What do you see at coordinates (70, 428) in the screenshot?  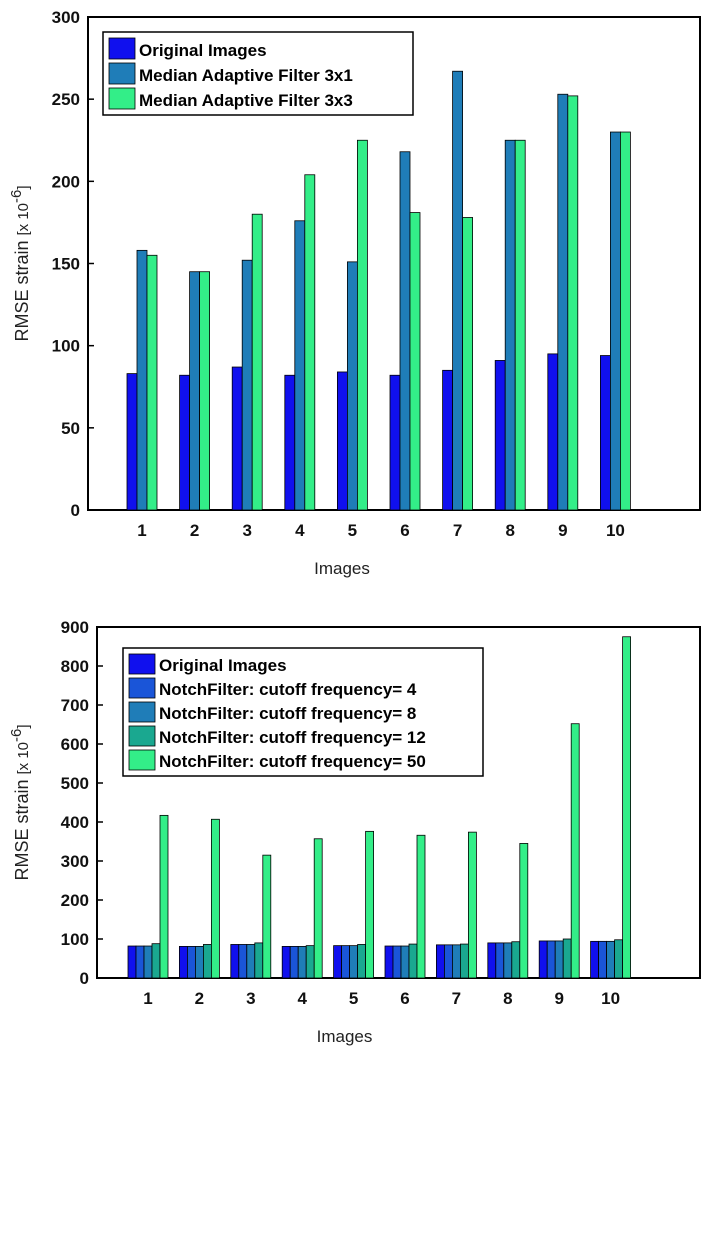 I see `y-tick-label: 50` at bounding box center [70, 428].